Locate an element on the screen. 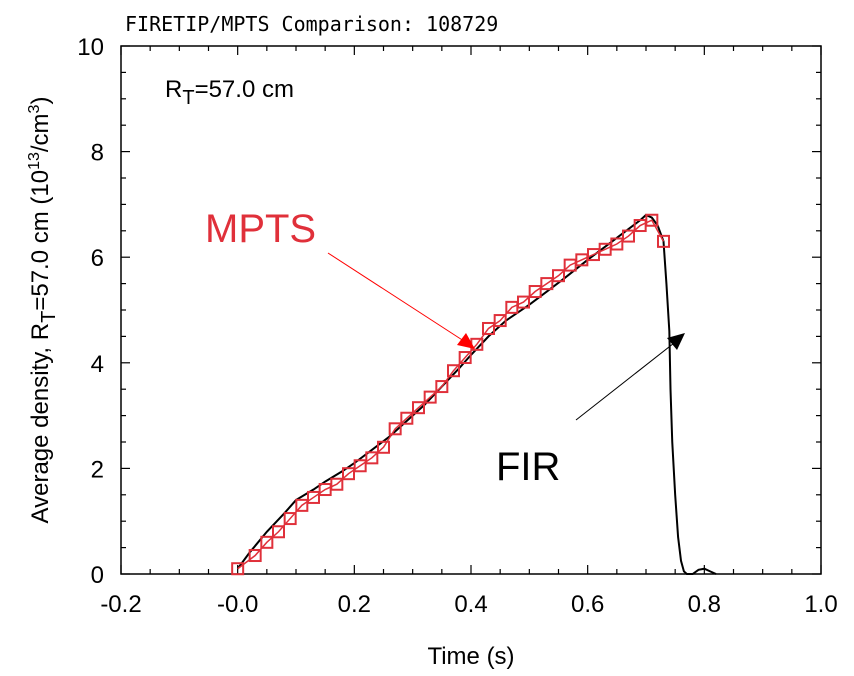  x-tick-label: 0.6 is located at coordinates (587, 604).